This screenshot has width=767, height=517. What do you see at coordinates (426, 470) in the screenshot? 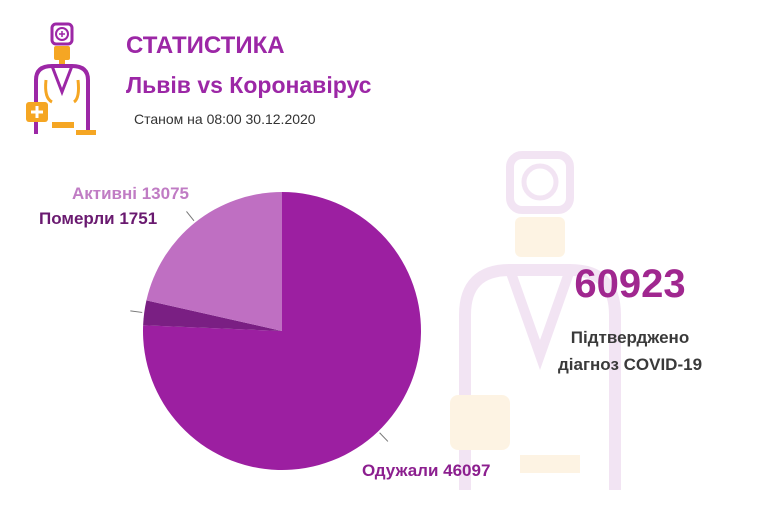
I see `pie-label-0: Одужали 46097` at bounding box center [426, 470].